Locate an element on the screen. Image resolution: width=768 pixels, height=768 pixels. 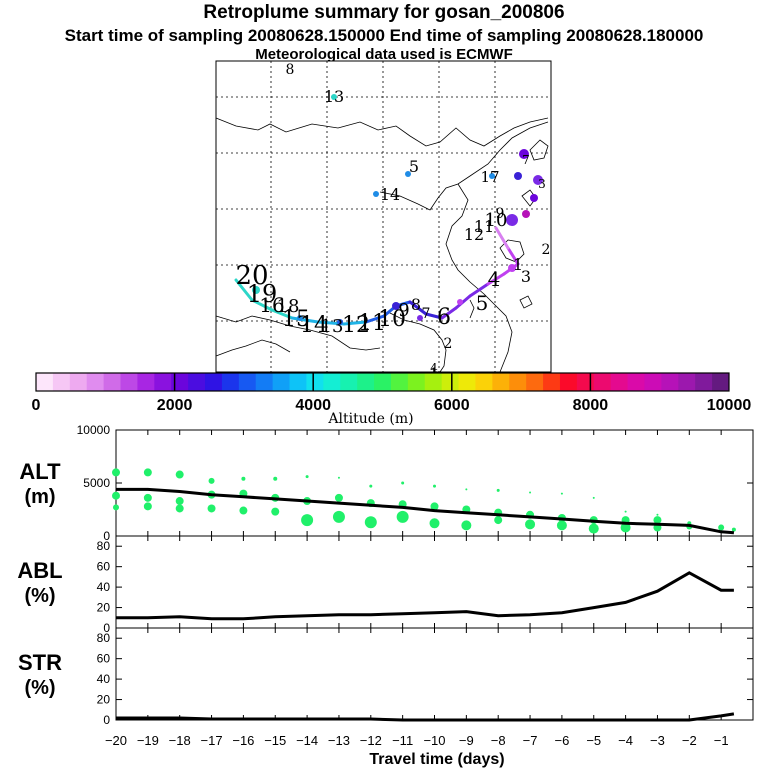
panel-frame is located at coordinates (434, 674).